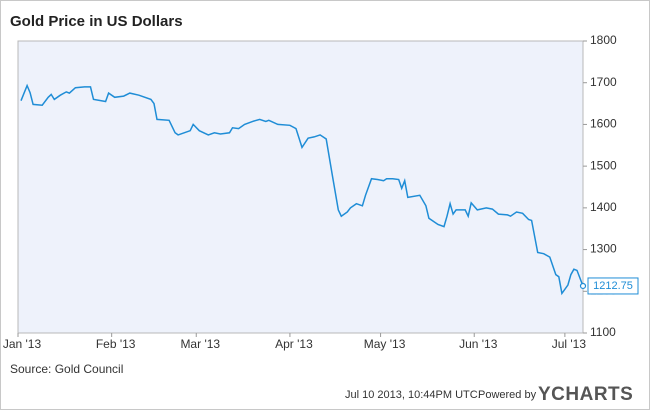 Image resolution: width=650 pixels, height=410 pixels. I want to click on last-value-box, so click(613, 286).